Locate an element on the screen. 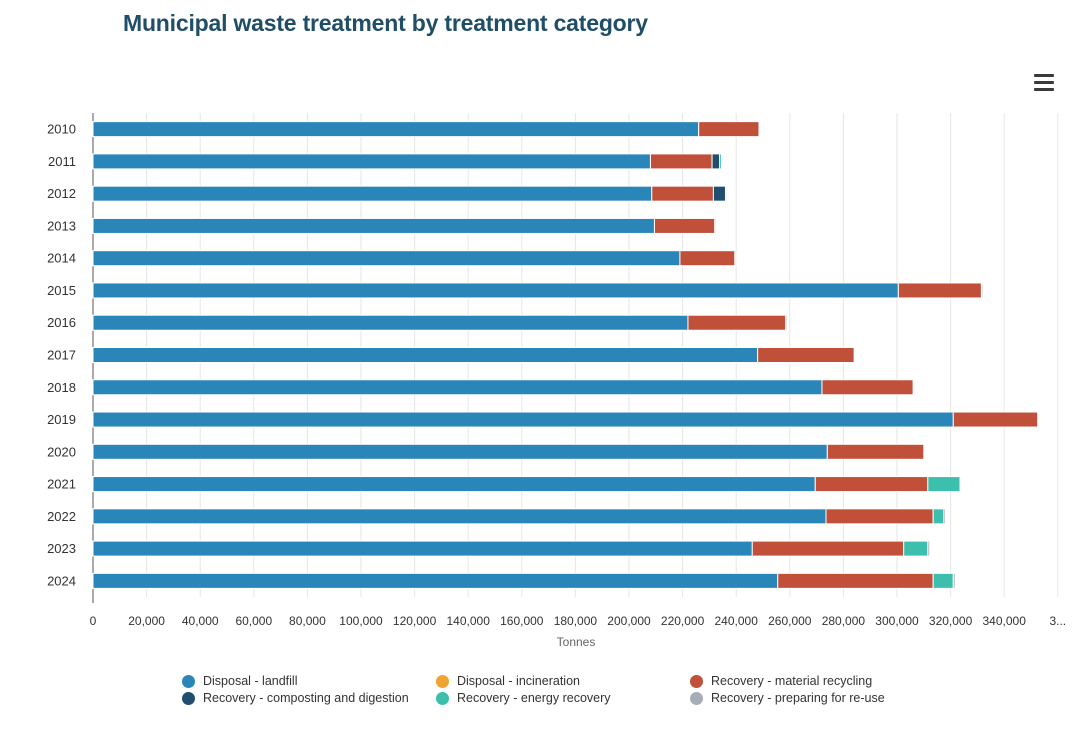 The width and height of the screenshot is (1072, 743). y-tick-label: 2022 is located at coordinates (61, 516).